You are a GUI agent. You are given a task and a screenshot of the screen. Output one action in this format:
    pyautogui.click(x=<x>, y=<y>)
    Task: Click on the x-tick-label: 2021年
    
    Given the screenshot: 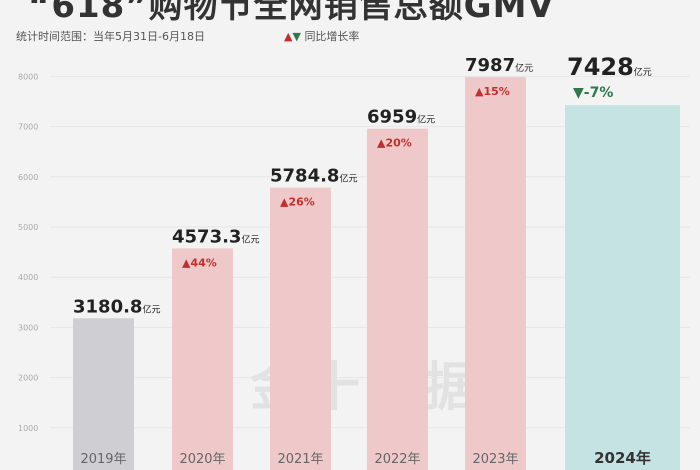 What is the action you would take?
    pyautogui.click(x=300, y=459)
    